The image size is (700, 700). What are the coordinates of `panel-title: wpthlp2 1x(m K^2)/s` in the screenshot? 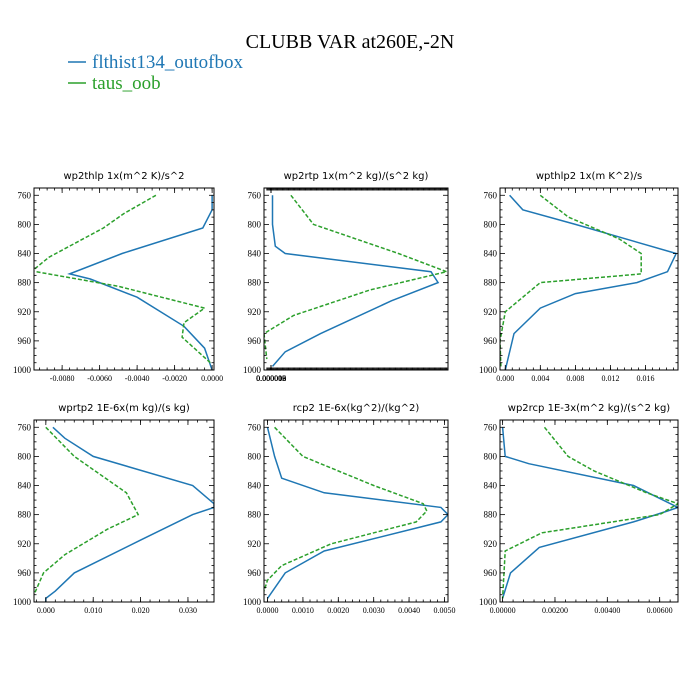 It's located at (589, 176).